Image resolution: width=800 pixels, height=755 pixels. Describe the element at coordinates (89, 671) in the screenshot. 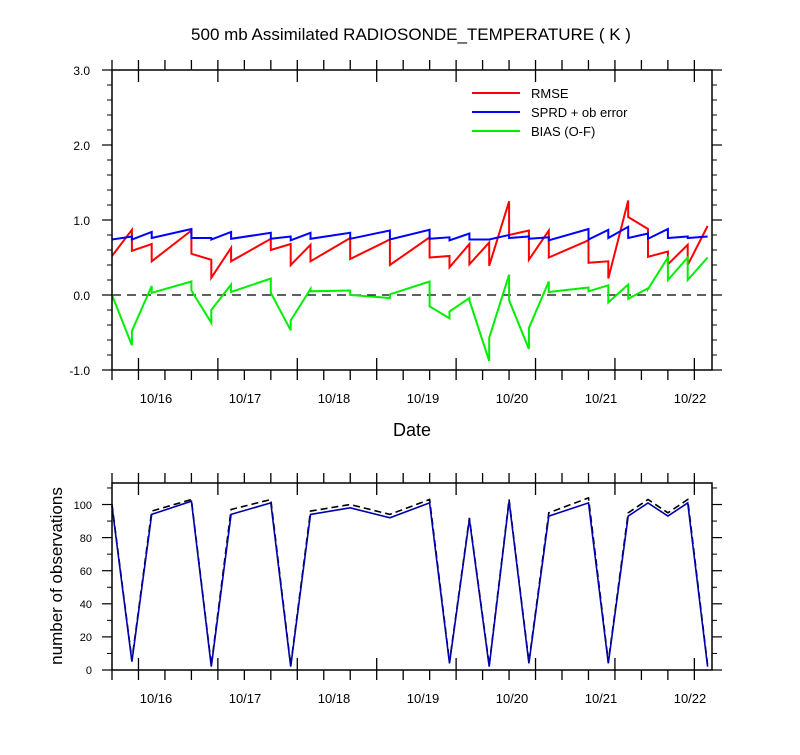

I see `y-tick-label: 0` at that location.